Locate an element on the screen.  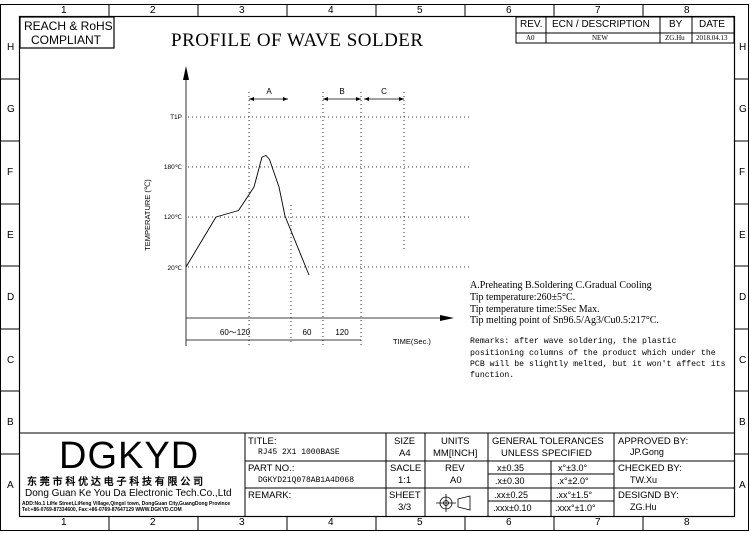
scale-value: 1:1 is located at coordinates (405, 480).